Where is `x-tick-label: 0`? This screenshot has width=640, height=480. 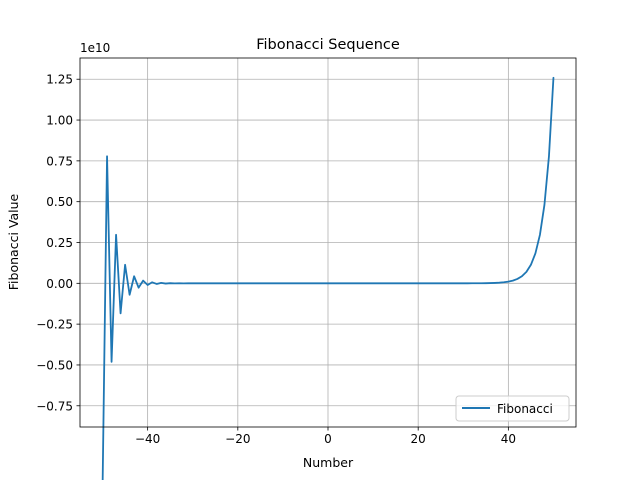 x-tick-label: 0 is located at coordinates (328, 439).